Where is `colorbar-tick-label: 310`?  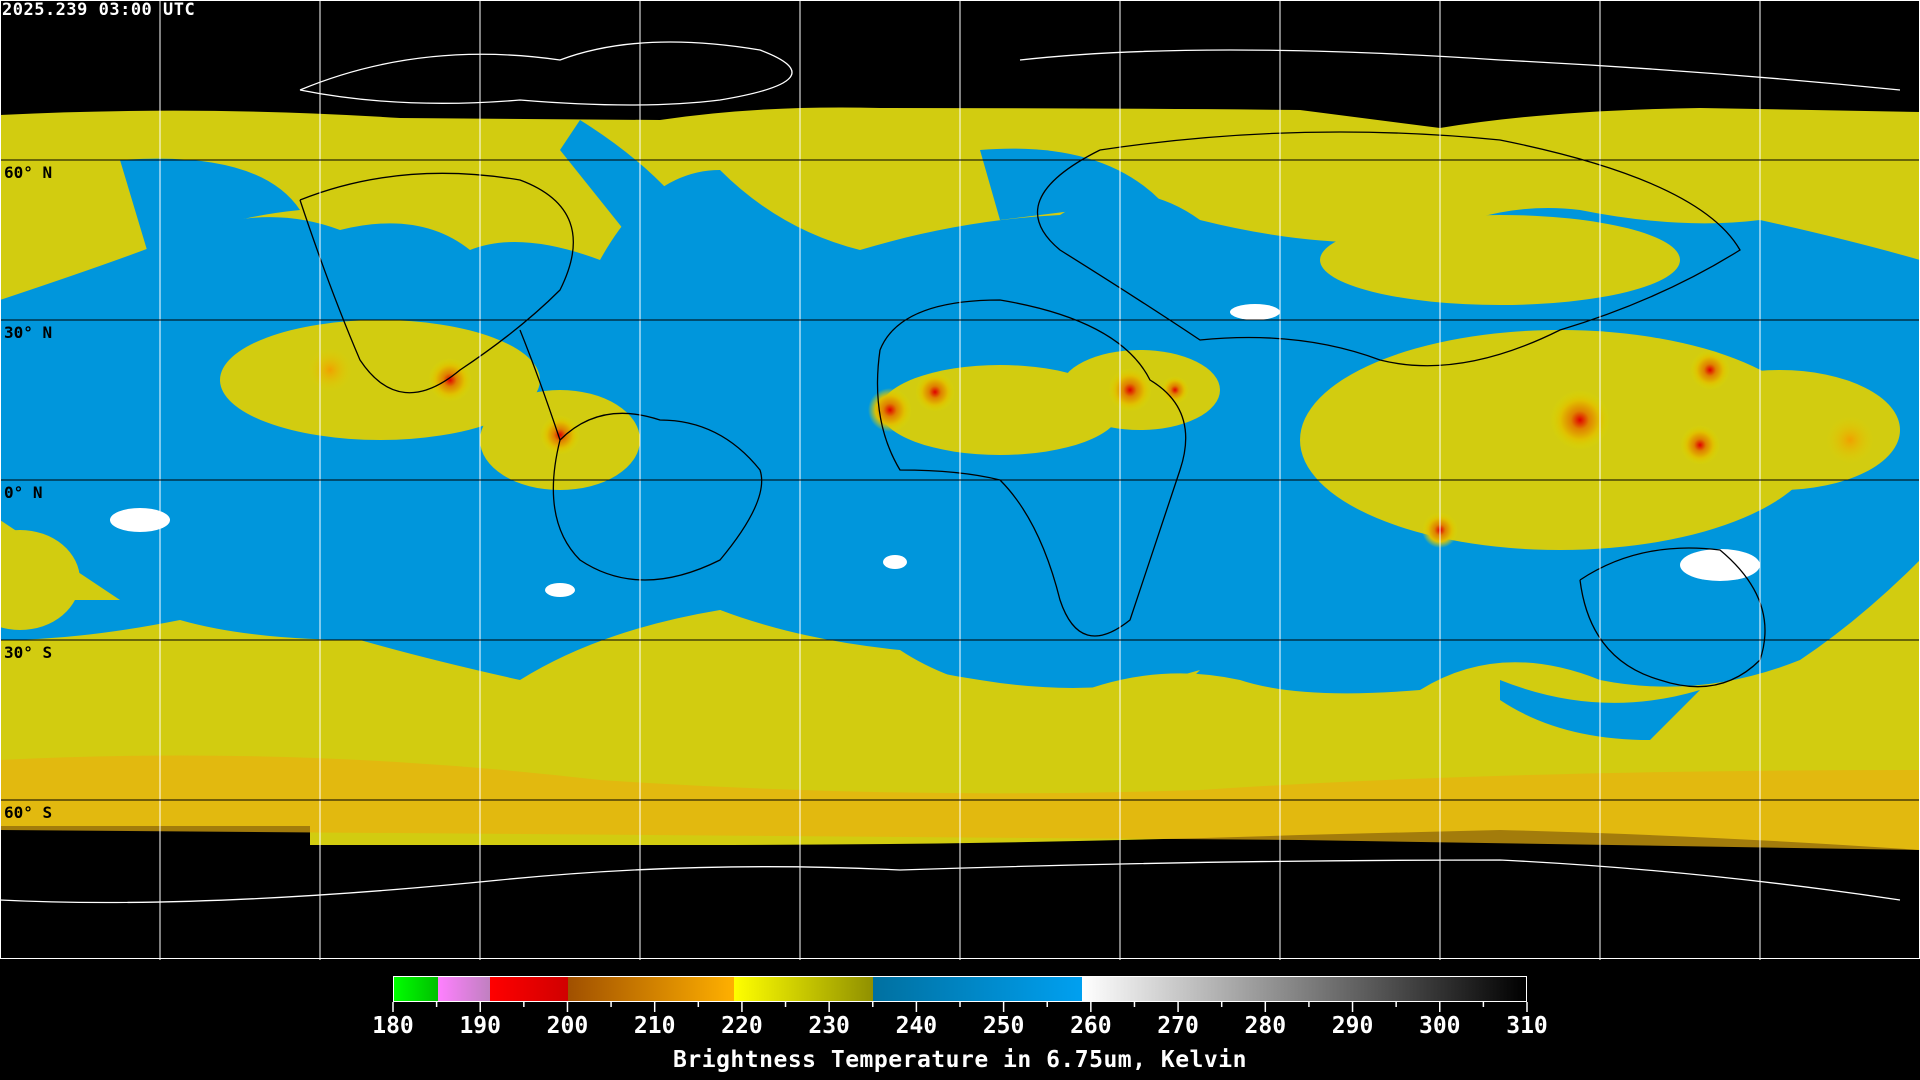 colorbar-tick-label: 310 is located at coordinates (1527, 1026).